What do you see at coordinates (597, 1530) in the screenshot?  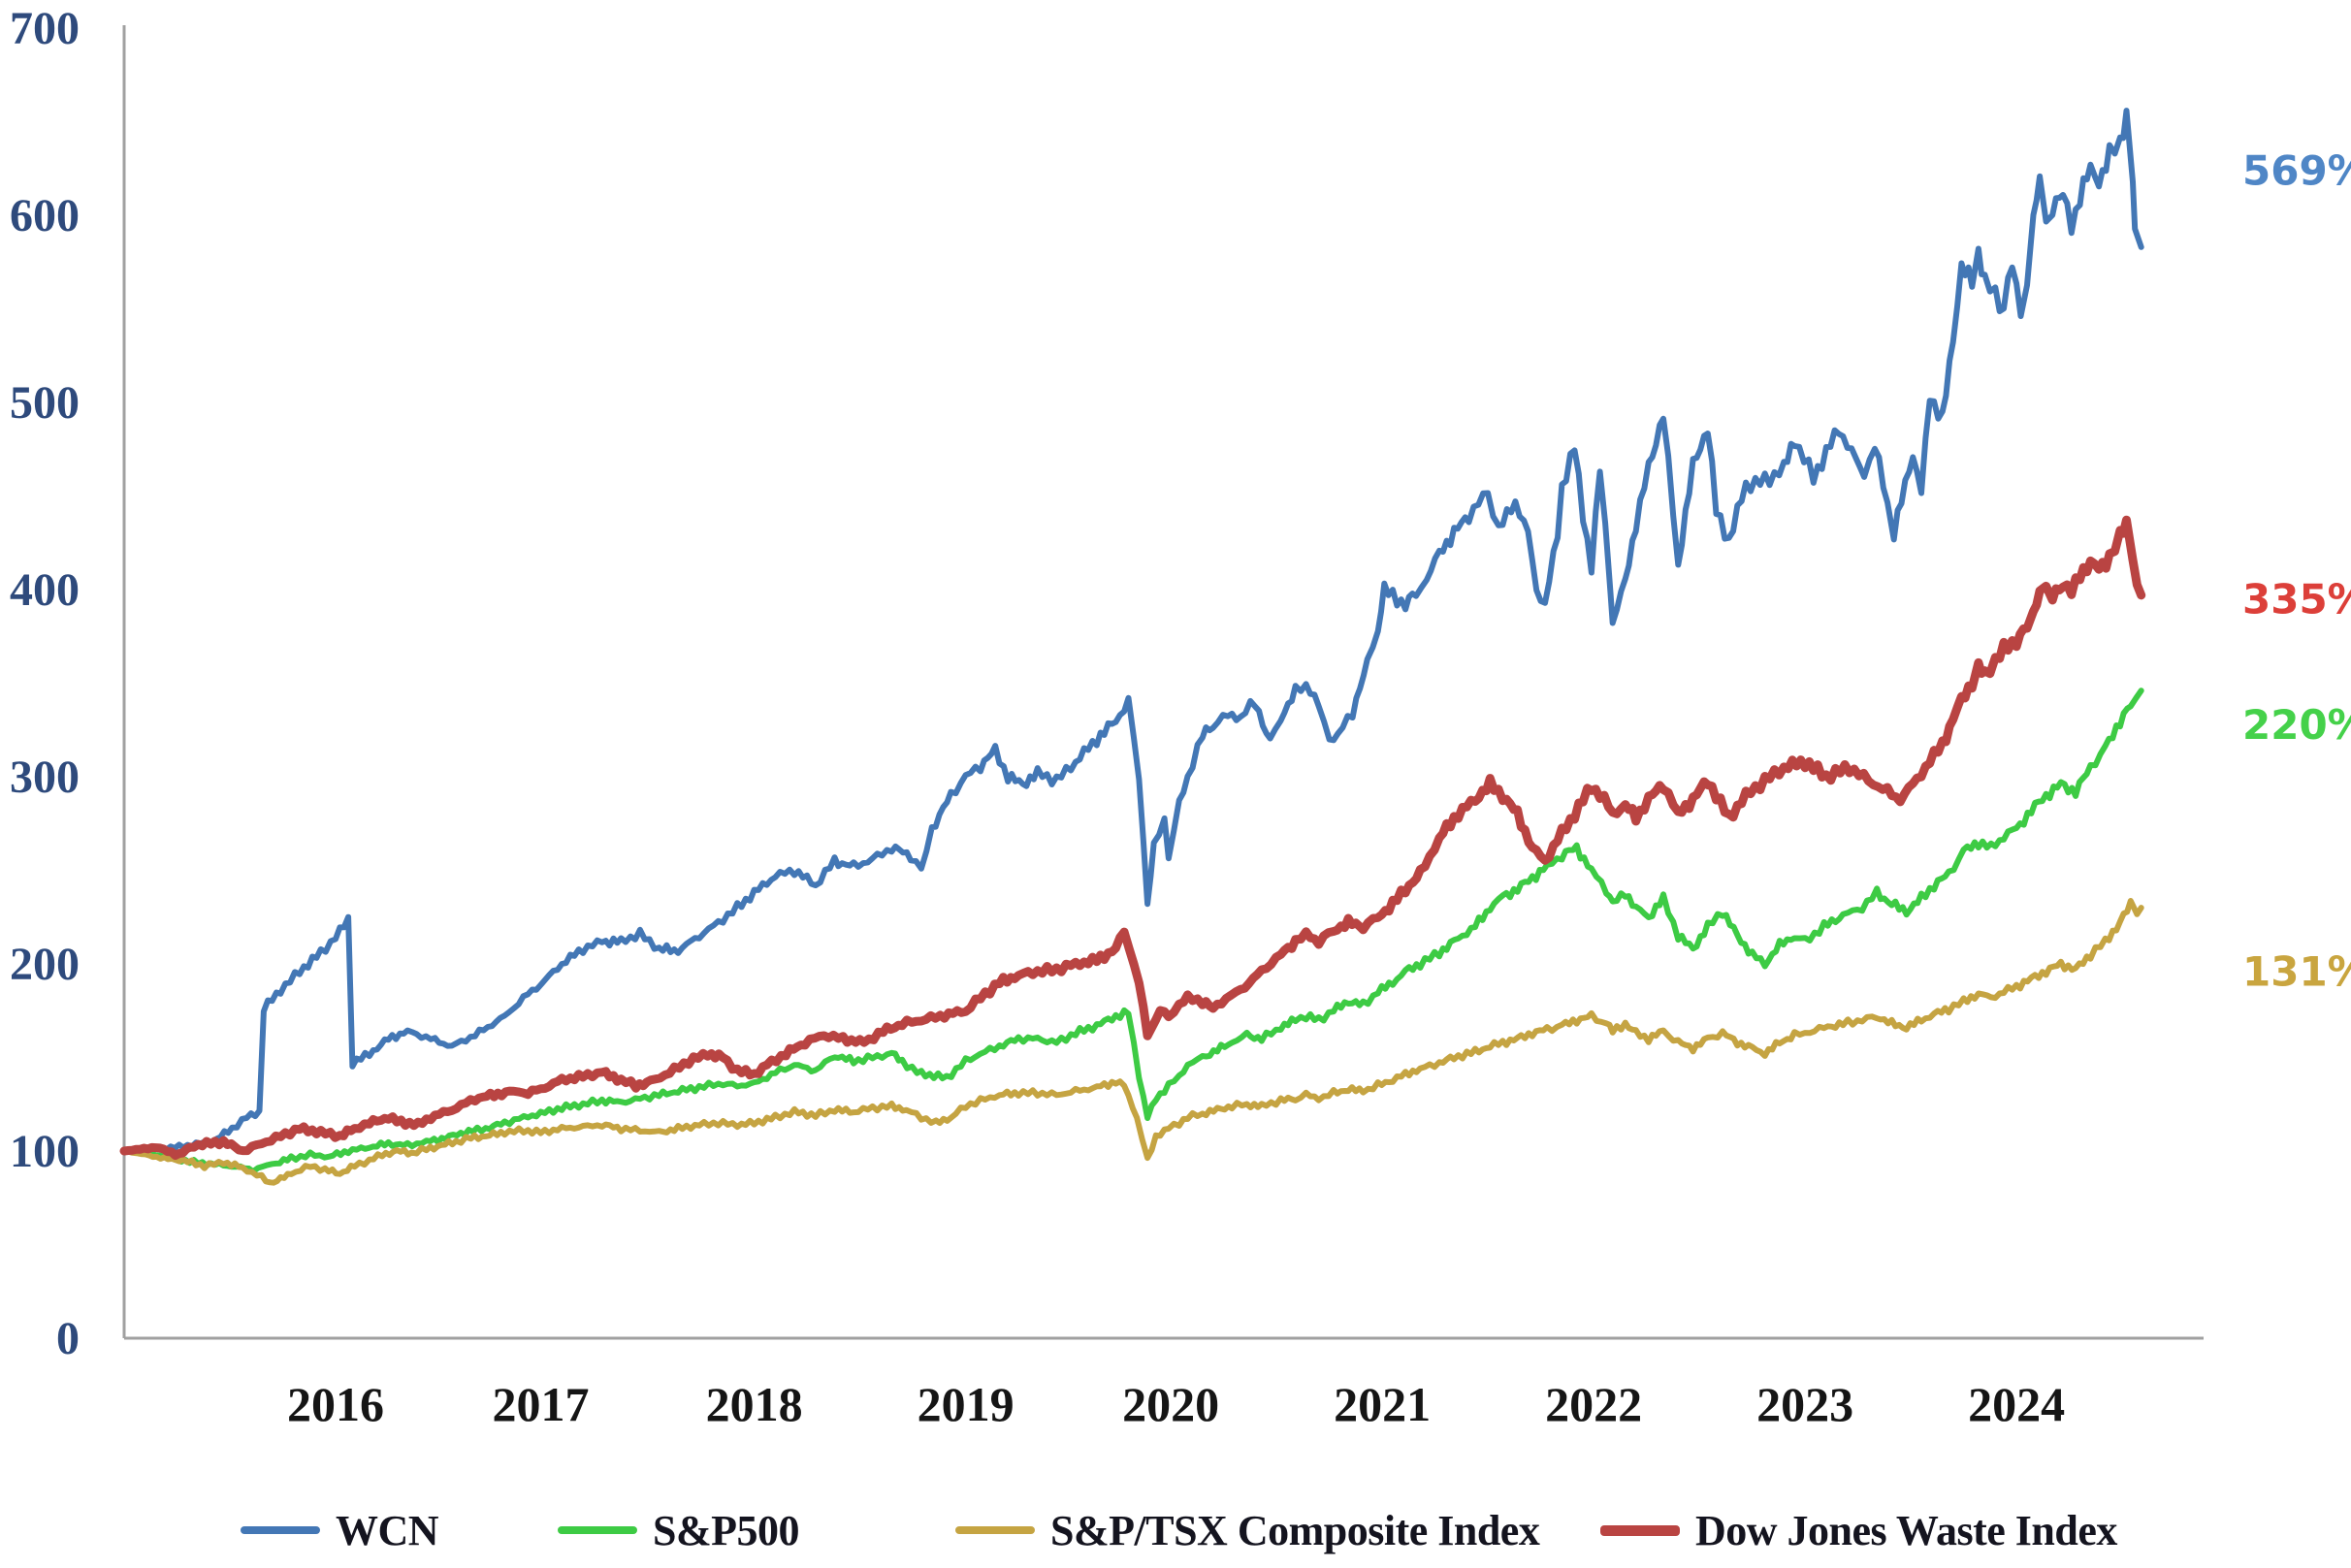 I see `legend-swatch-sp500` at bounding box center [597, 1530].